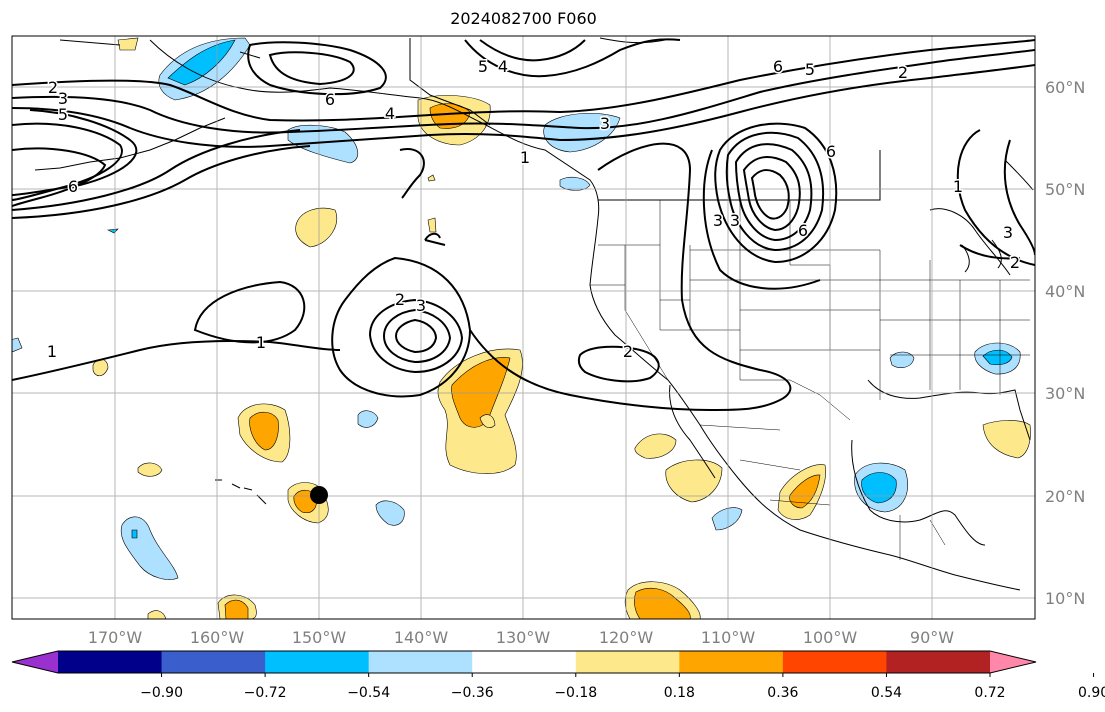 The height and width of the screenshot is (712, 1105). Describe the element at coordinates (989, 693) in the screenshot. I see `colorbar-tick-label: 0.72` at that location.